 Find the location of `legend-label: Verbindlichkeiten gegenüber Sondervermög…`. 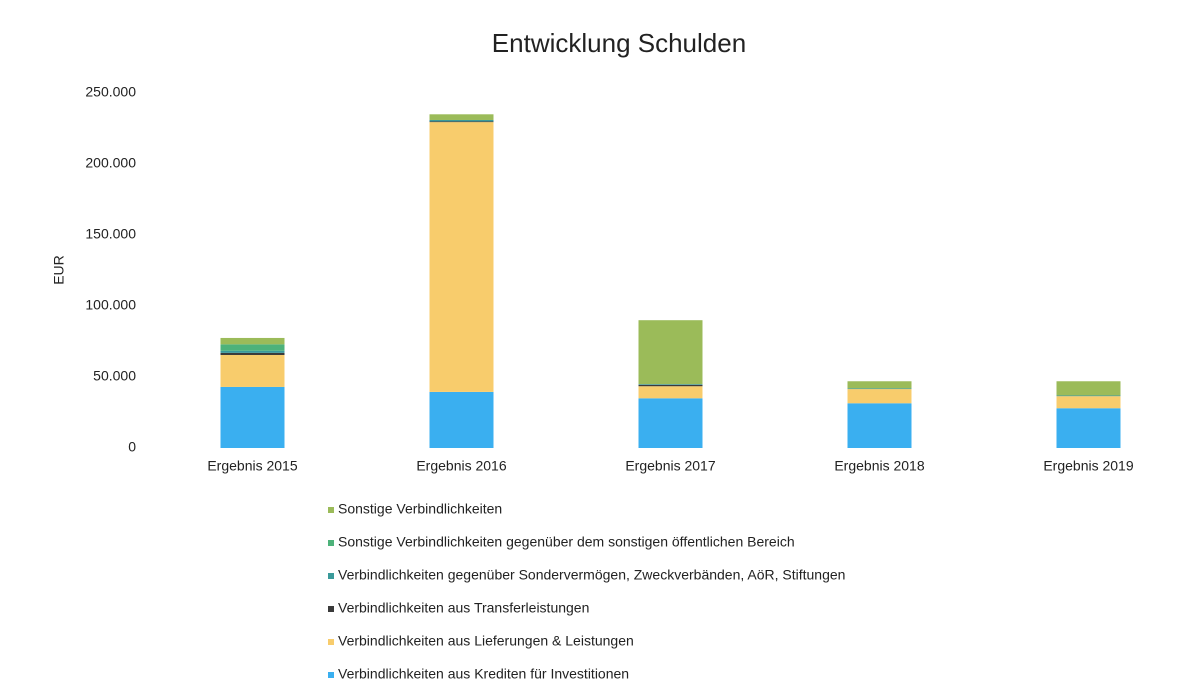

legend-label: Verbindlichkeiten gegenüber Sondervermög… is located at coordinates (591, 575).